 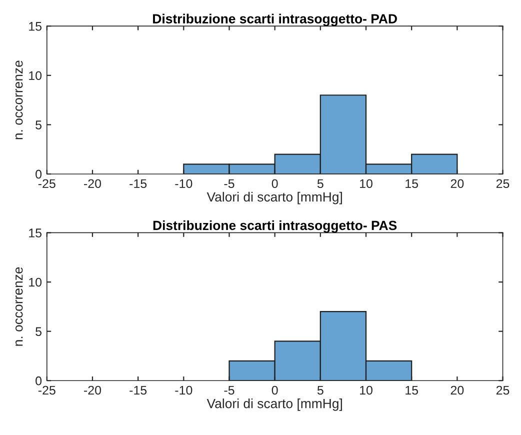 I want to click on chart-title: Distribuzione scarti intrasoggetto- PAD, so click(x=275, y=20).